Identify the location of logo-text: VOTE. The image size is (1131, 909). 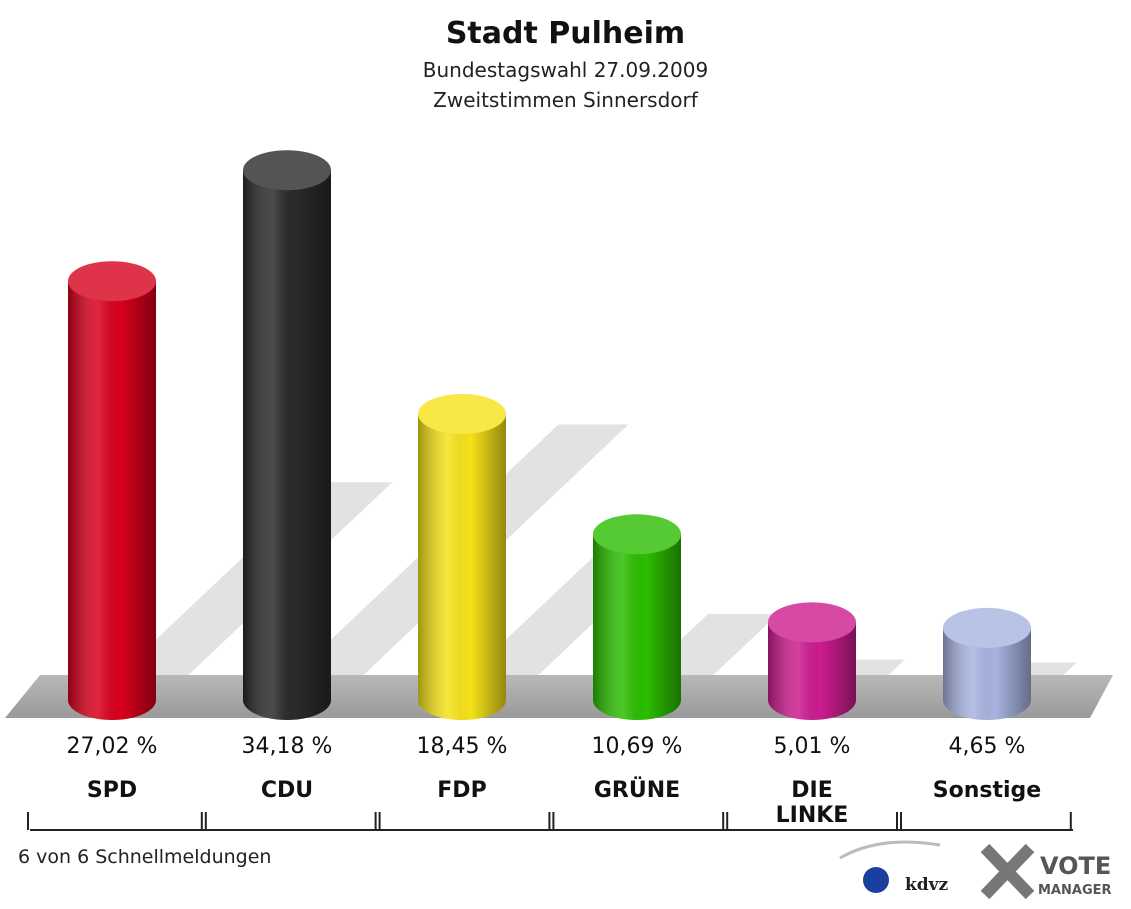
(1075, 866).